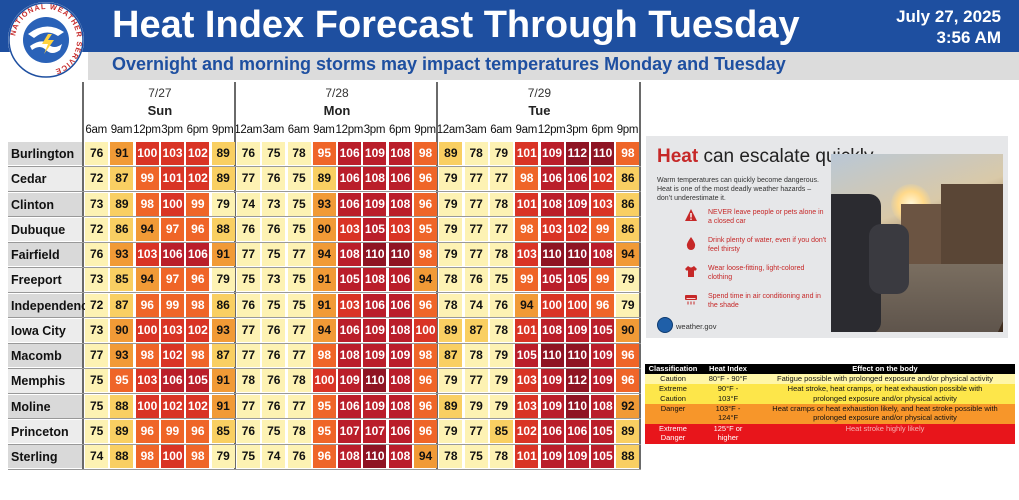 Image resolution: width=1019 pixels, height=500 pixels. What do you see at coordinates (577, 381) in the screenshot?
I see `heat-index-cell: 112` at bounding box center [577, 381].